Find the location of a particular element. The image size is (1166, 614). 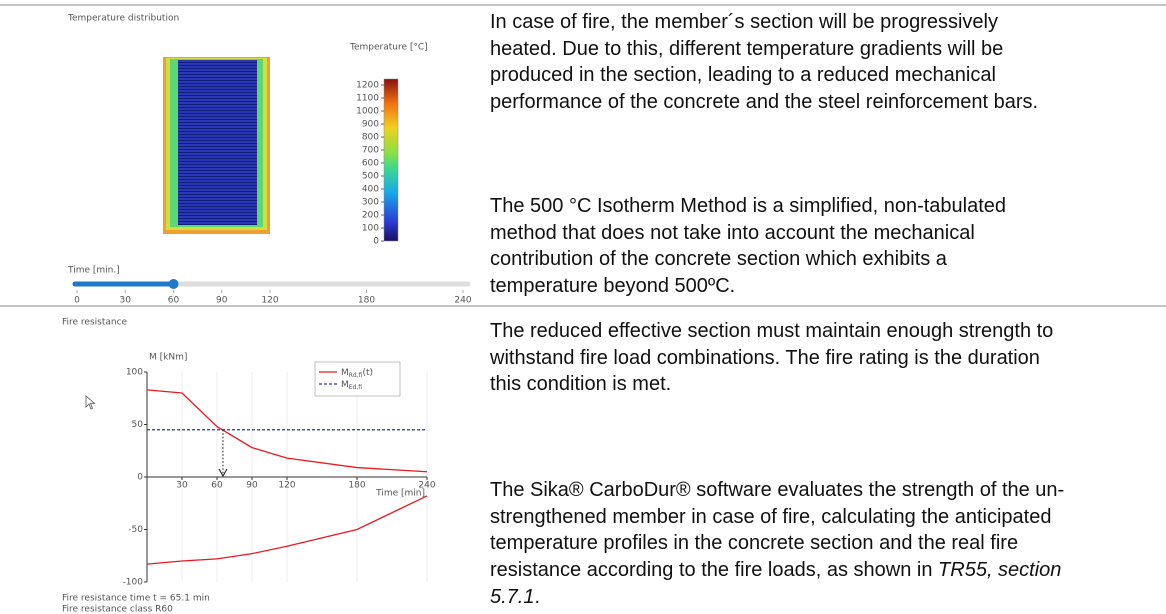

text-line: this condition is met. is located at coordinates (581, 384).